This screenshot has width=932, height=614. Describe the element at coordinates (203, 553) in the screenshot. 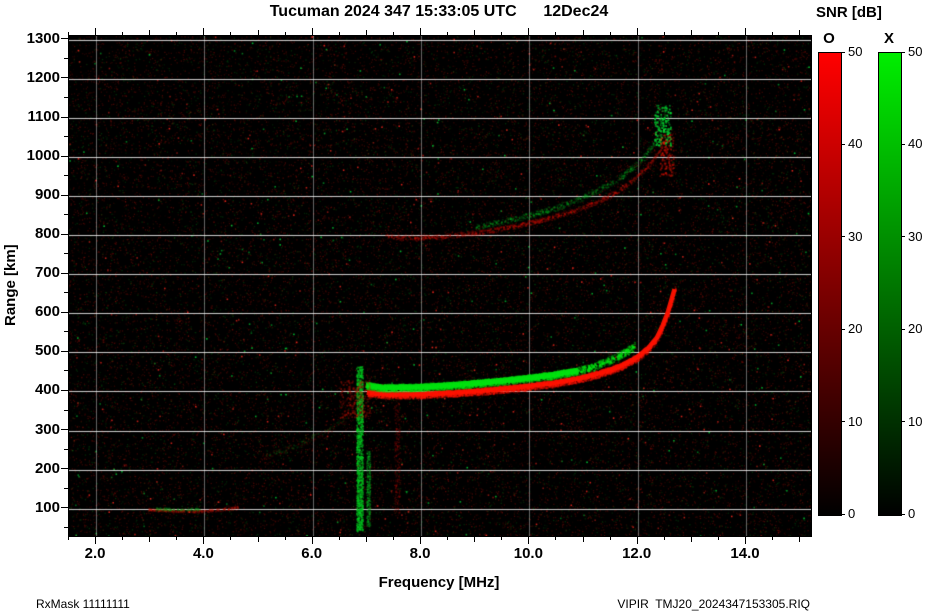

I see `x-tick-label: 4.0` at that location.